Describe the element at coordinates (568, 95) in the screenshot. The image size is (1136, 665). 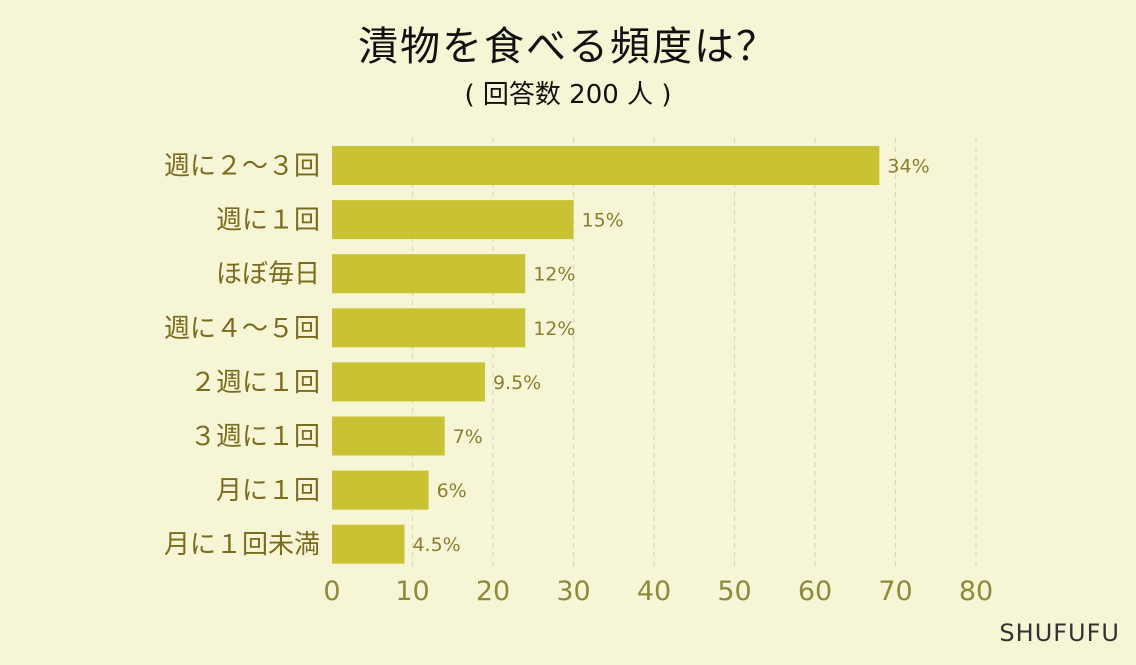
I see `chart-subtitle: ( 回答数 200 人 )` at that location.